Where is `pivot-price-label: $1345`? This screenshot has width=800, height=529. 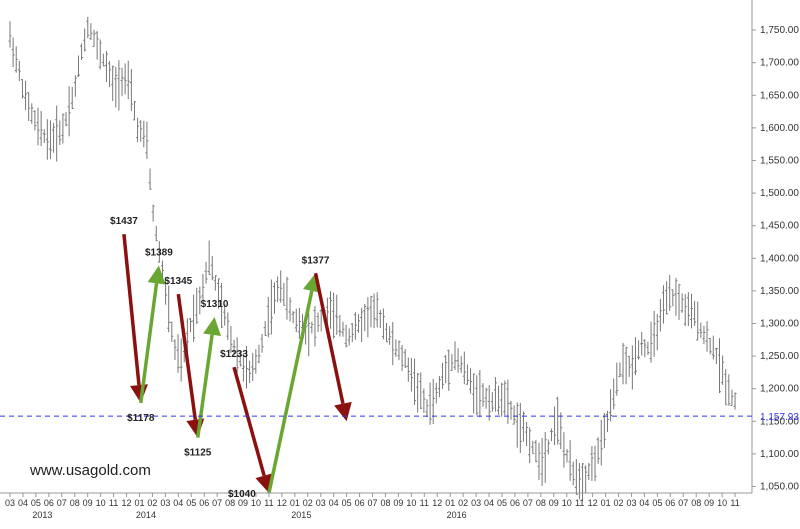
pivot-price-label: $1345 is located at coordinates (178, 281).